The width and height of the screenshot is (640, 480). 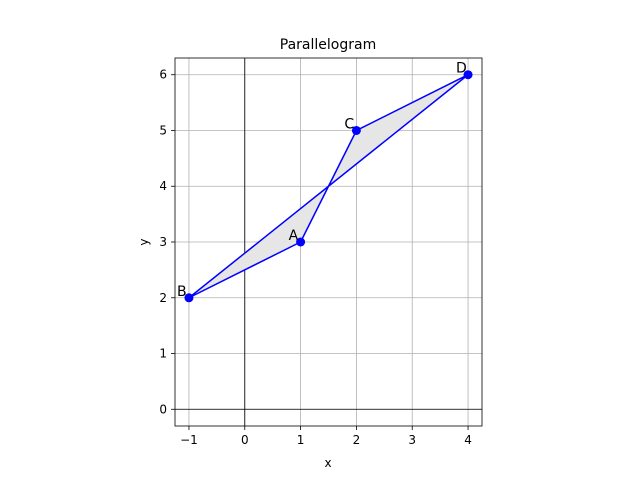 What do you see at coordinates (245, 440) in the screenshot?
I see `x-tick-label: 0` at bounding box center [245, 440].